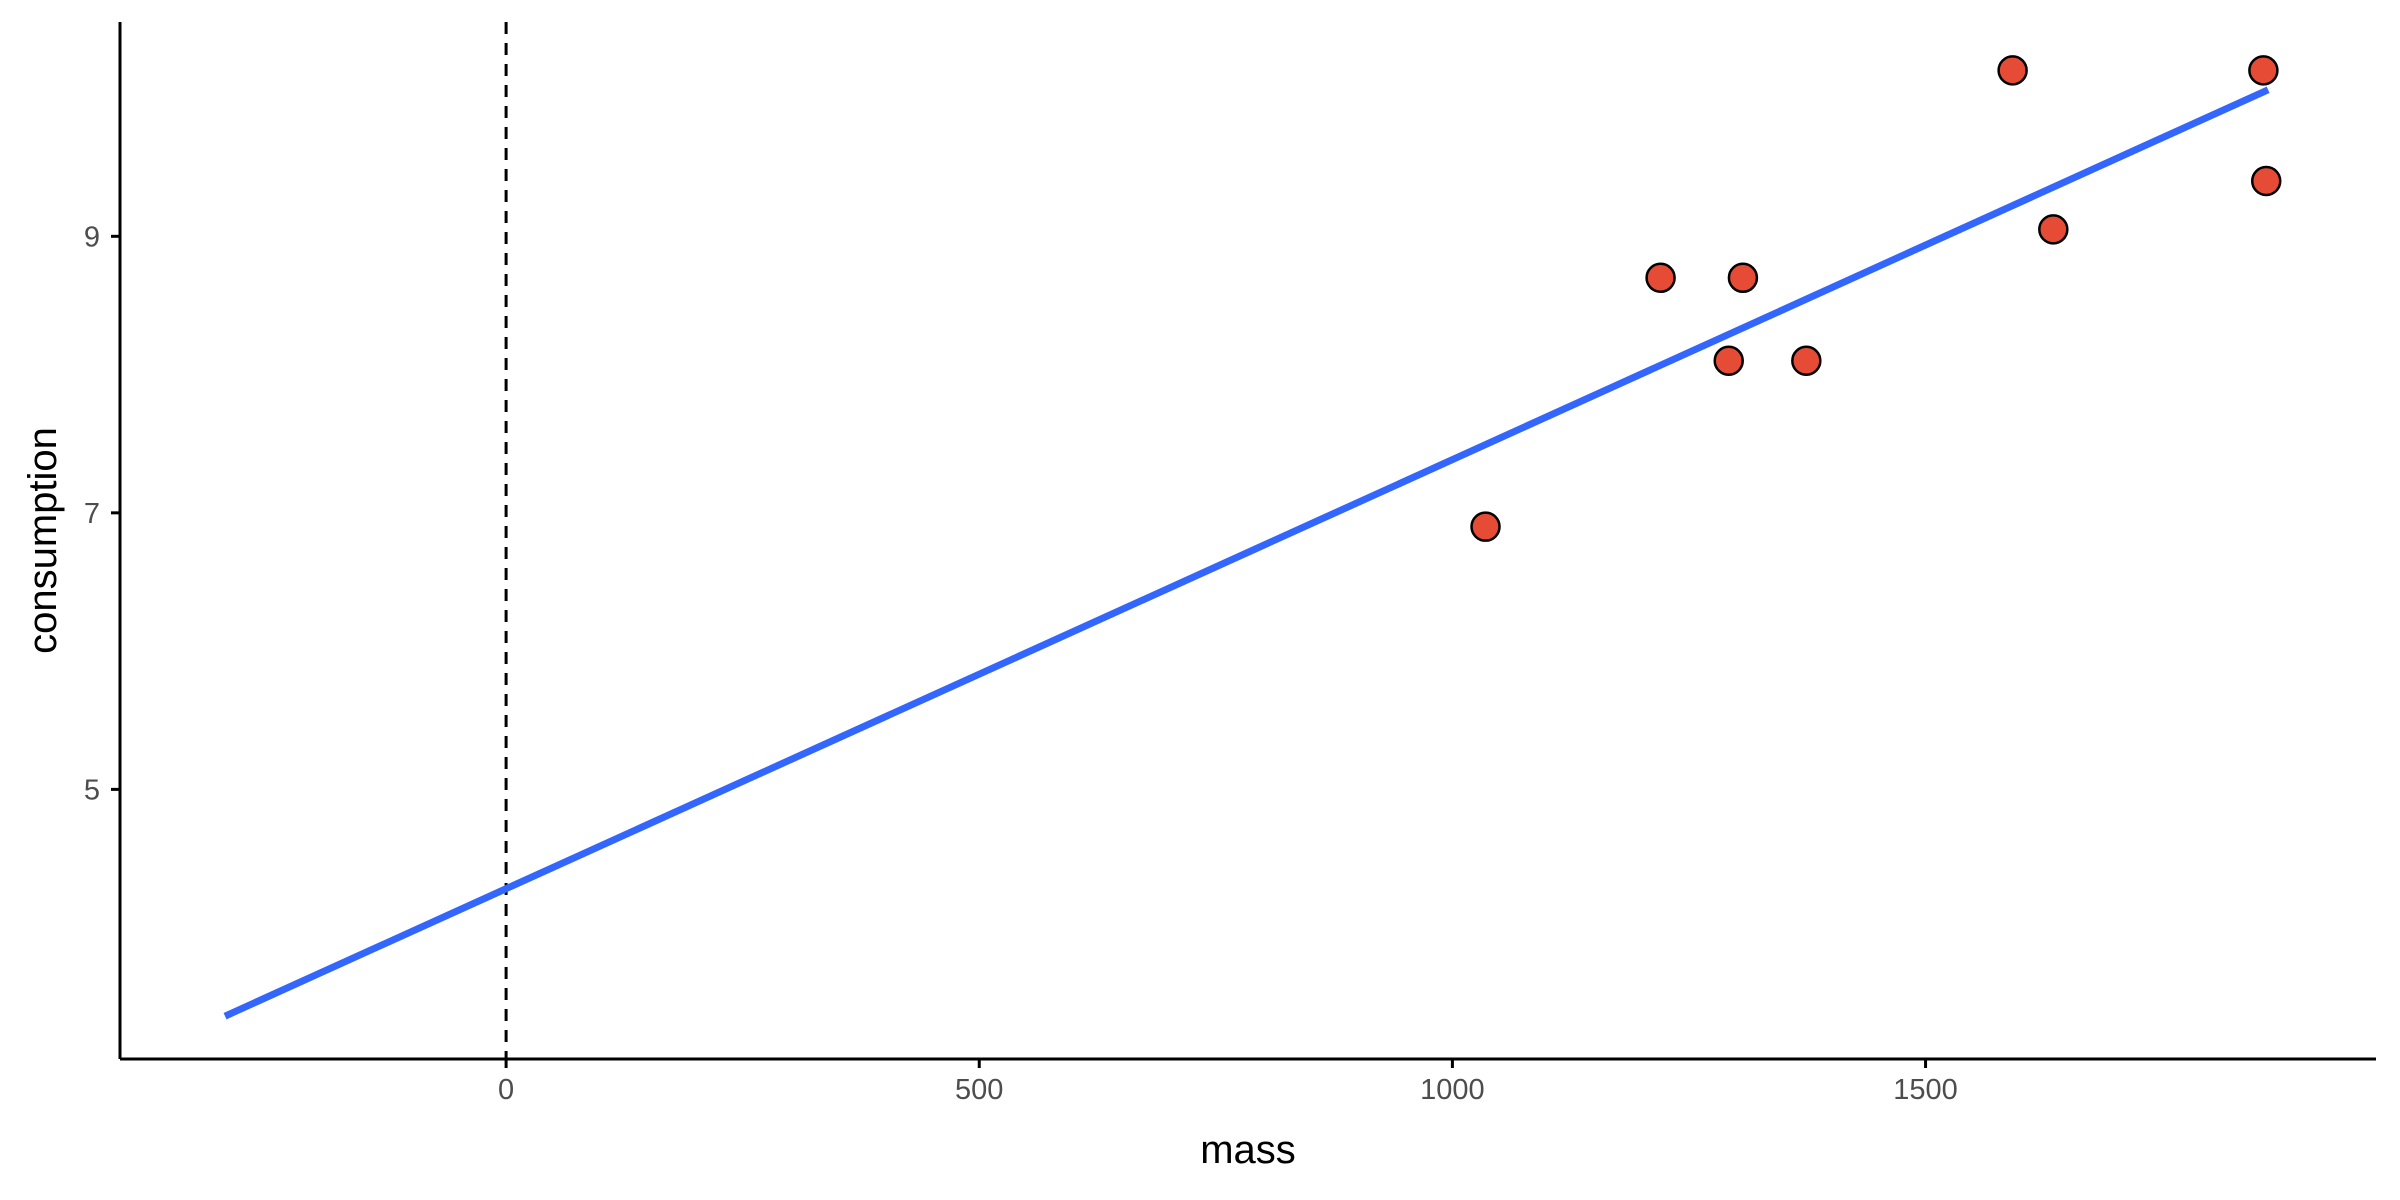 Image resolution: width=2400 pixels, height=1200 pixels. Describe the element at coordinates (92, 790) in the screenshot. I see `y-tick-label: 5` at that location.